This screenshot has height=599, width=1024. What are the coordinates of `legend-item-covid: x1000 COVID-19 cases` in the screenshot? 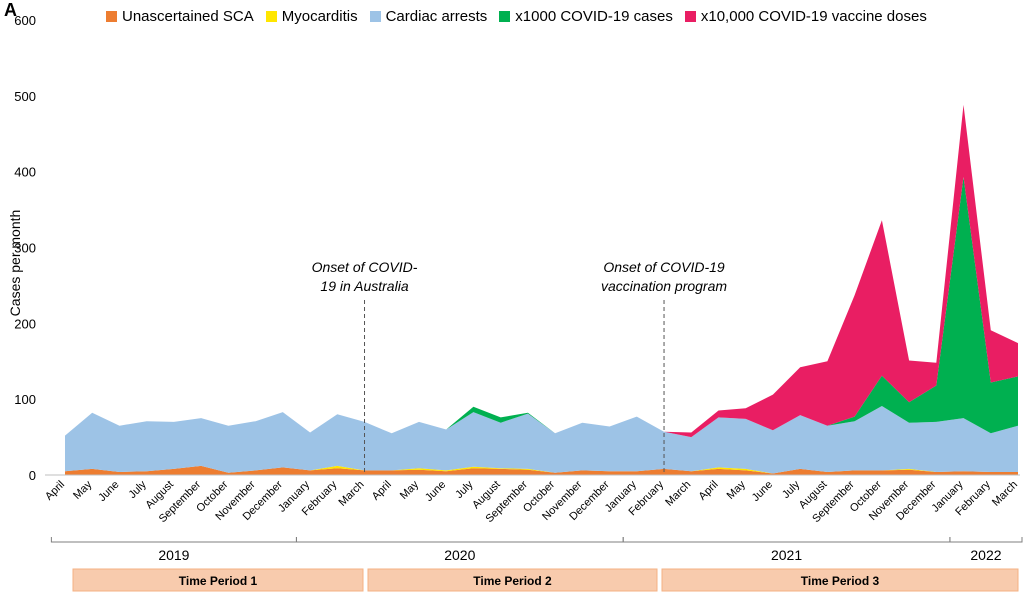 It's located at (586, 16).